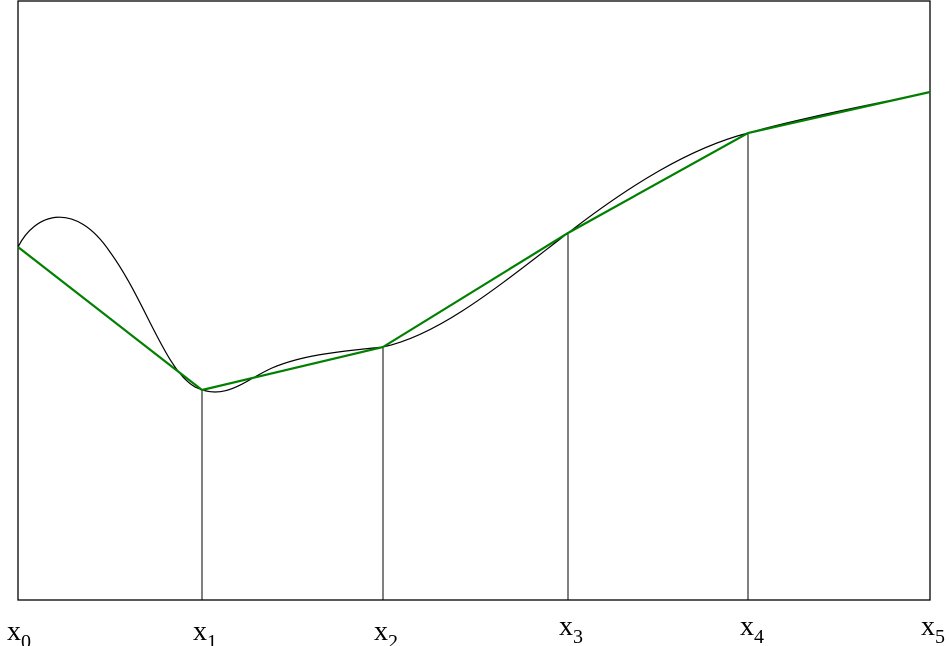  Describe the element at coordinates (19, 631) in the screenshot. I see `node-label-x0: x0` at that location.